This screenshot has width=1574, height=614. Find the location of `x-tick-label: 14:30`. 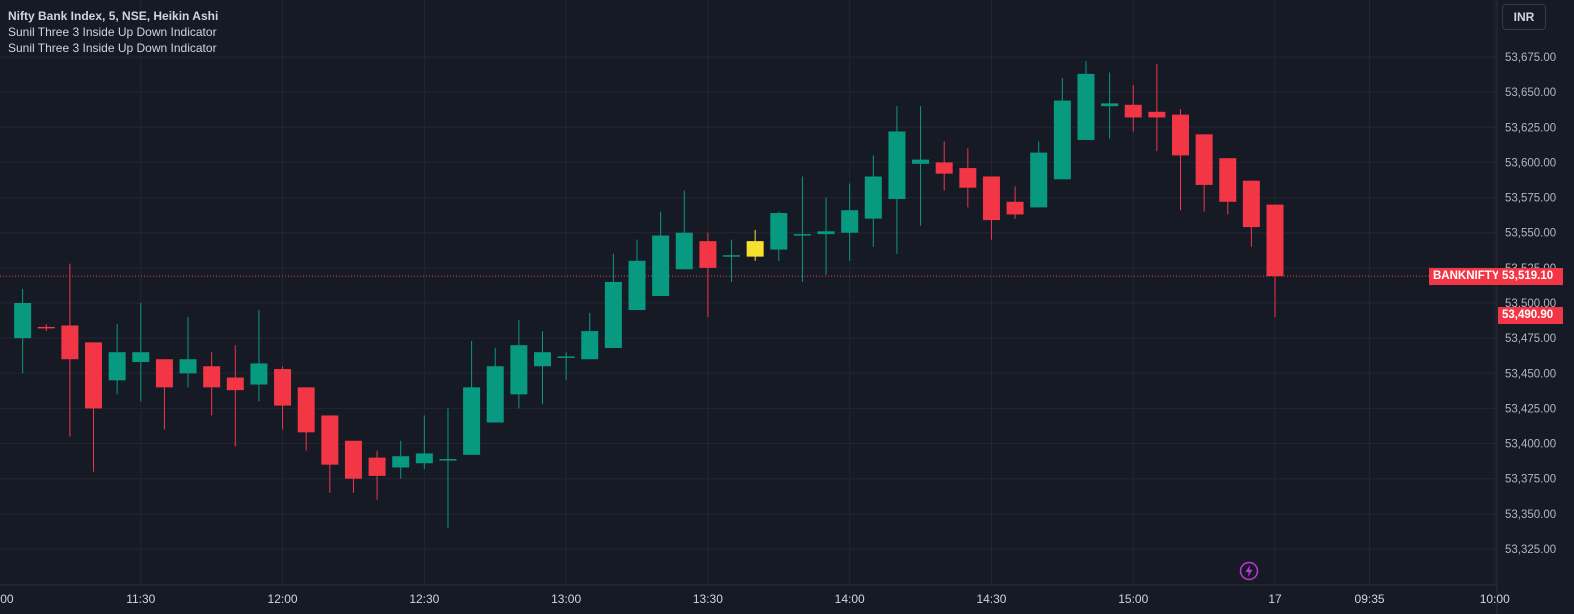

x-tick-label: 14:30 is located at coordinates (991, 599).